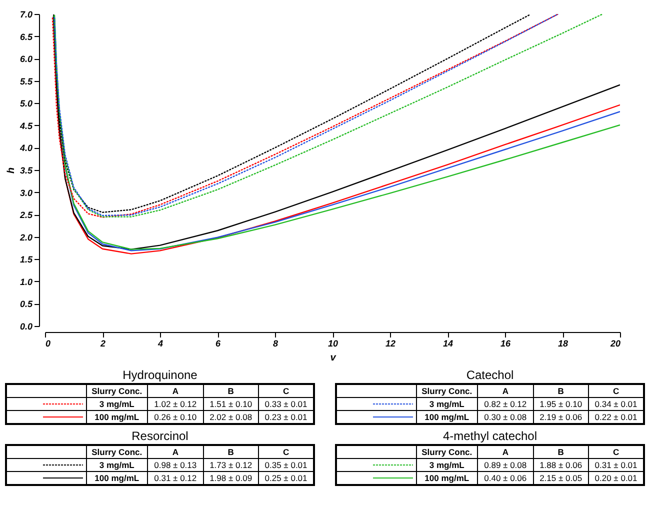 The width and height of the screenshot is (647, 524). I want to click on text: 0.22 ± 0.01, so click(616, 417).